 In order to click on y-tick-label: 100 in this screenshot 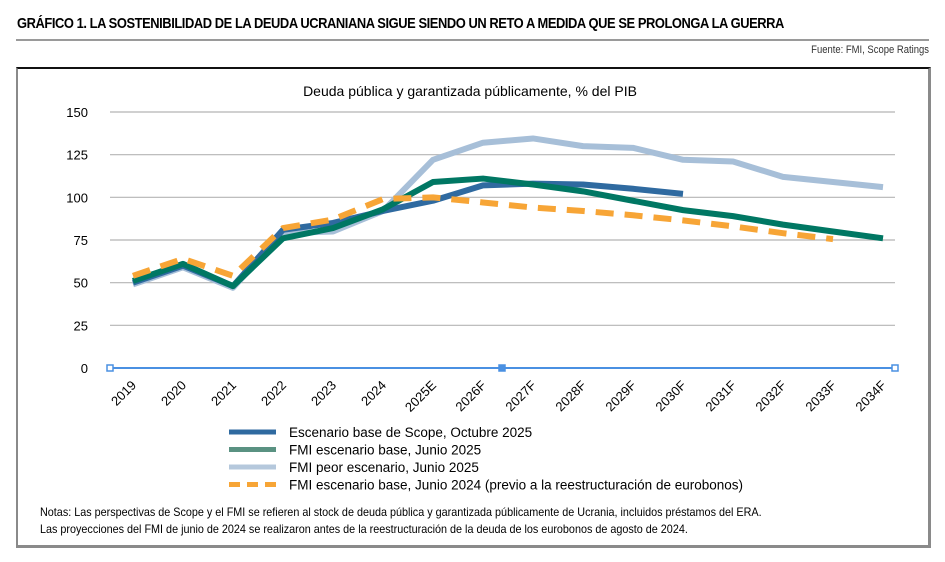, I will do `click(77, 197)`.